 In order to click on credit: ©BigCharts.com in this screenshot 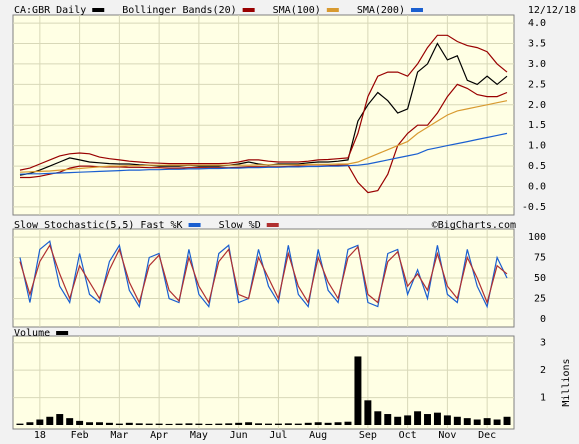, I will do `click(474, 225)`.